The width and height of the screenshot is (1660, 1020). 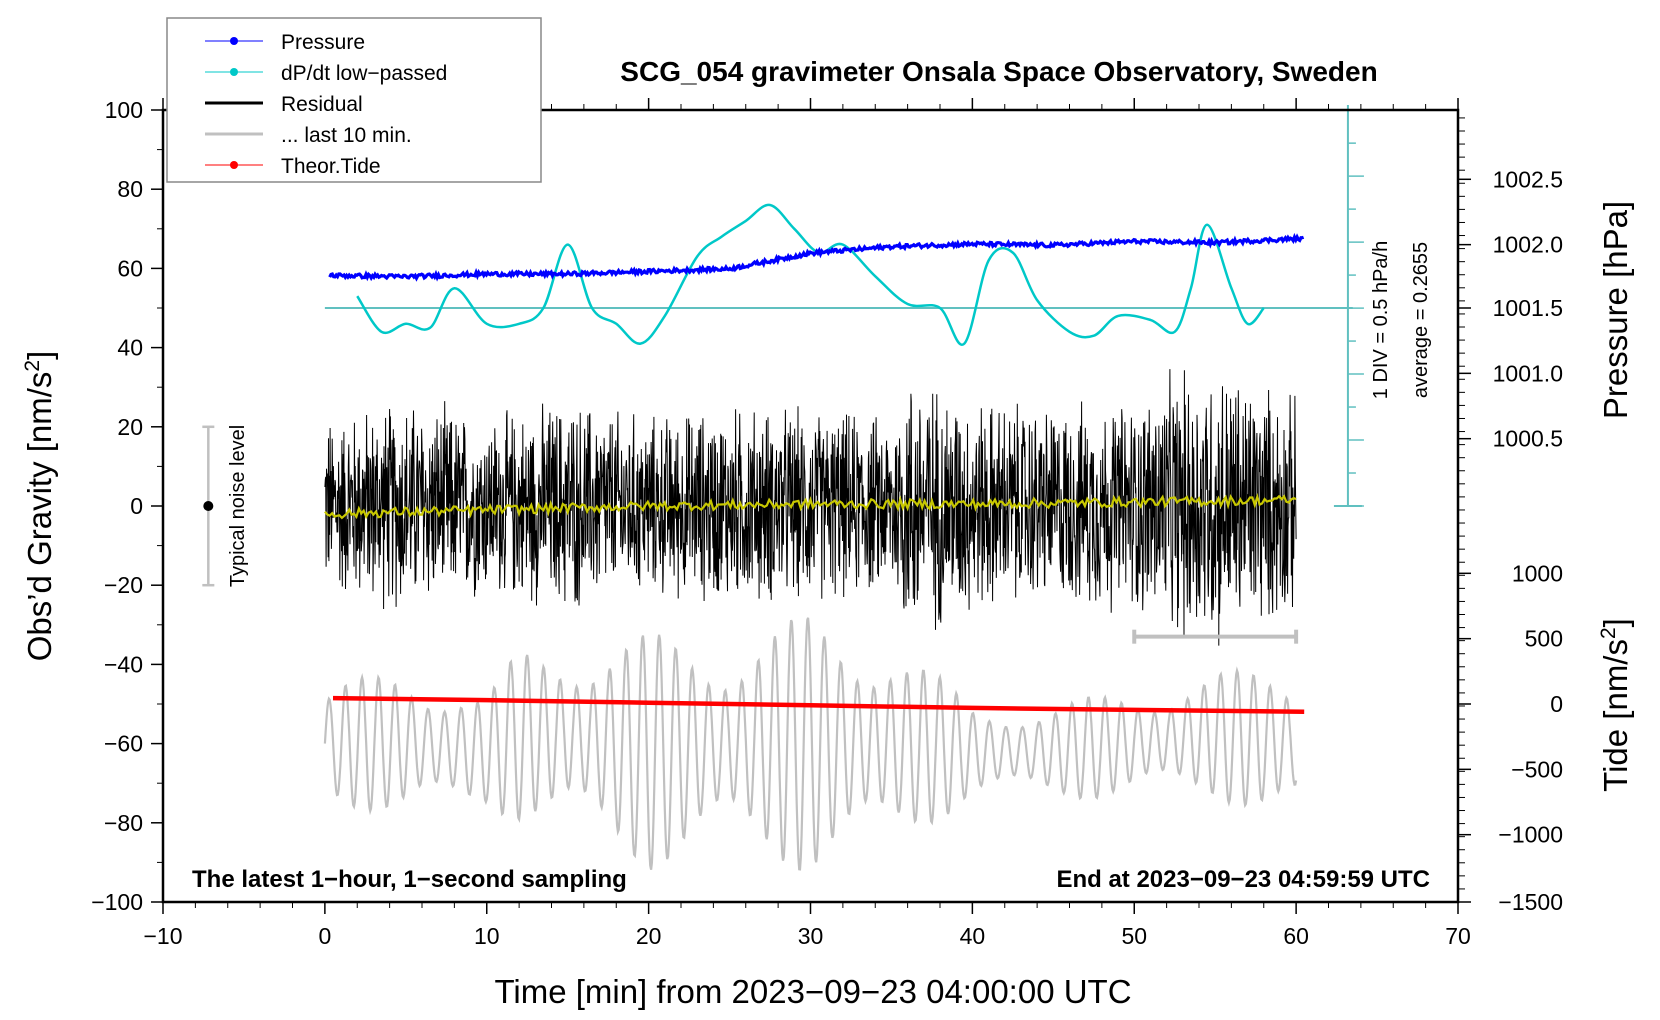 I want to click on tide-tick-label: 0, so click(x=1556, y=704).